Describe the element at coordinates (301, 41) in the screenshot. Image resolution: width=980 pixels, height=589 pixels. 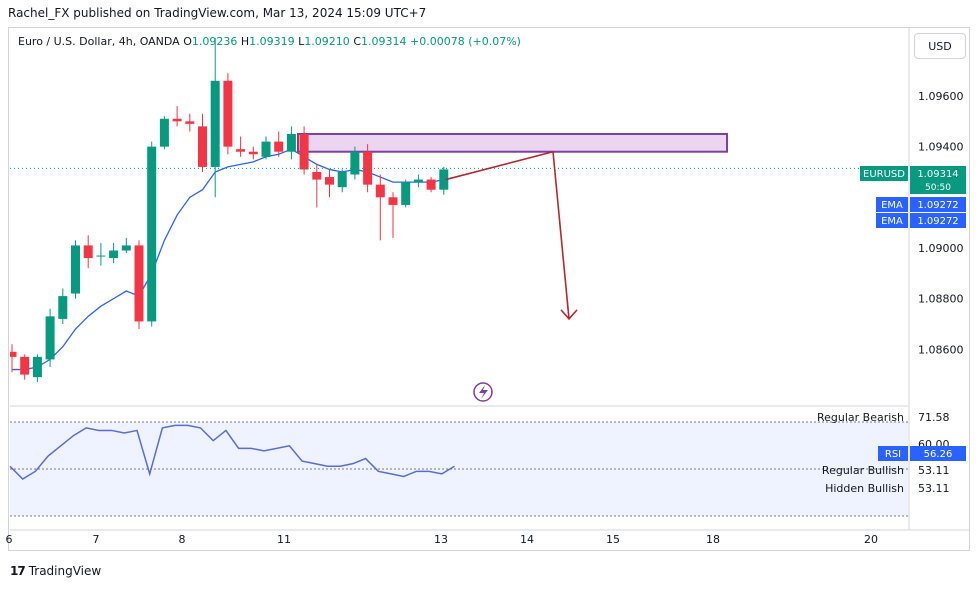
I see `low-label: L` at that location.